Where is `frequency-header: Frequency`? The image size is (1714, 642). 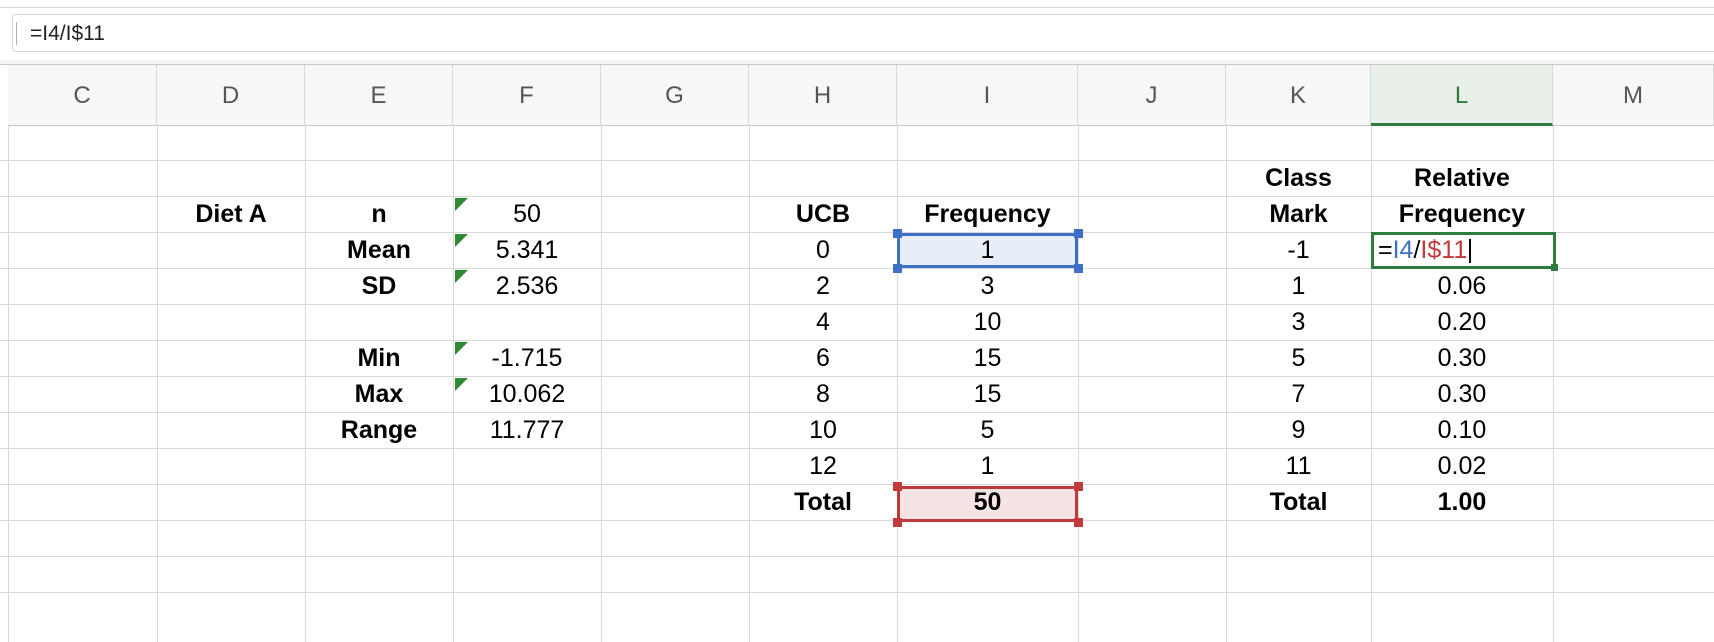 frequency-header: Frequency is located at coordinates (987, 214).